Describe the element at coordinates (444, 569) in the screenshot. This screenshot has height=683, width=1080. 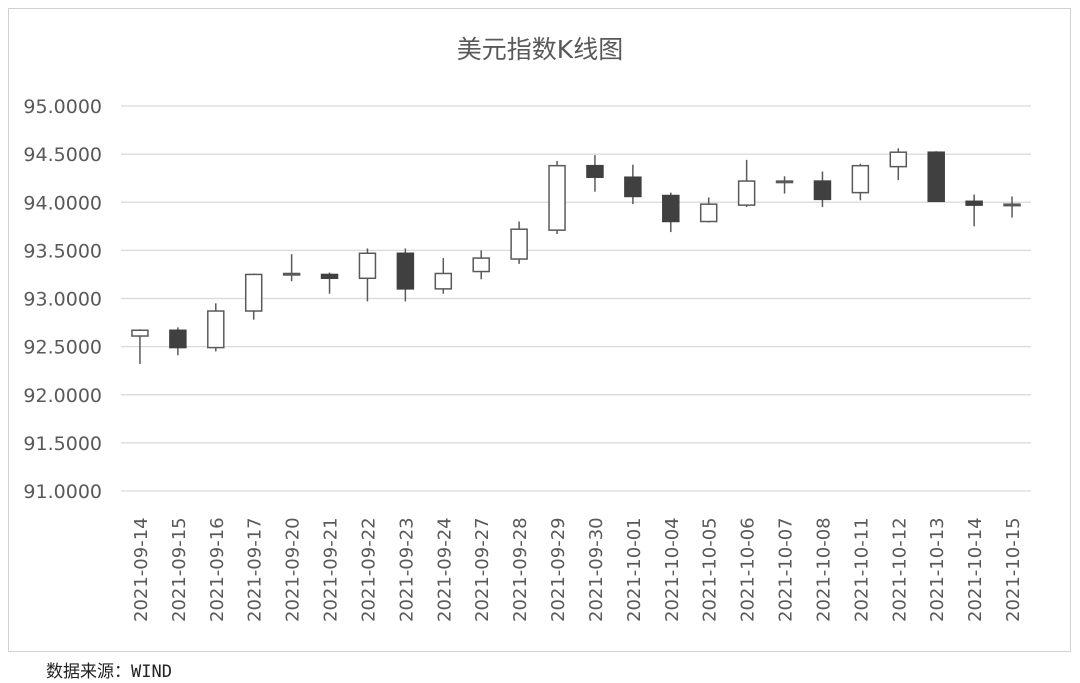
I see `x-tick-label: 2021-09-24` at that location.